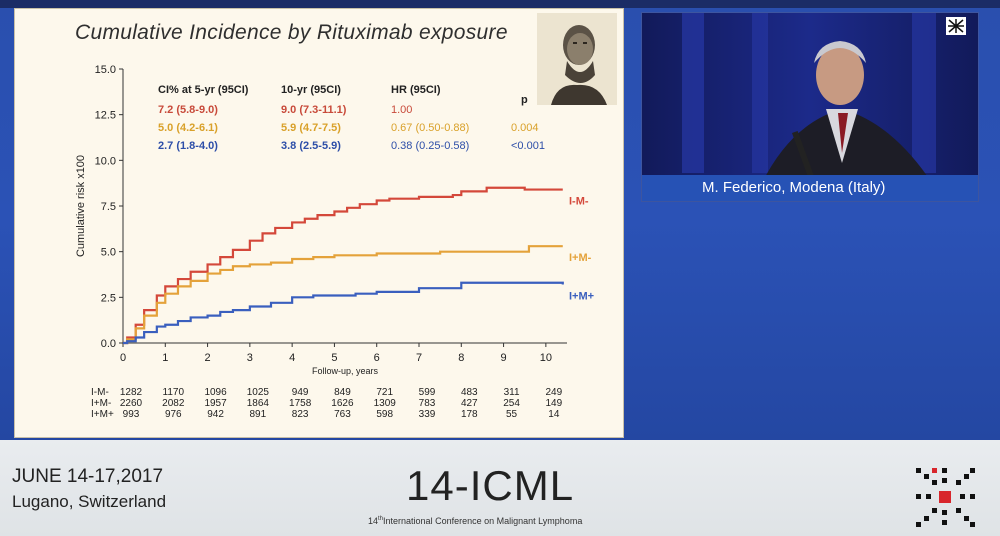 The width and height of the screenshot is (1000, 536). What do you see at coordinates (131, 414) in the screenshot?
I see `at-risk-value: 993` at bounding box center [131, 414].